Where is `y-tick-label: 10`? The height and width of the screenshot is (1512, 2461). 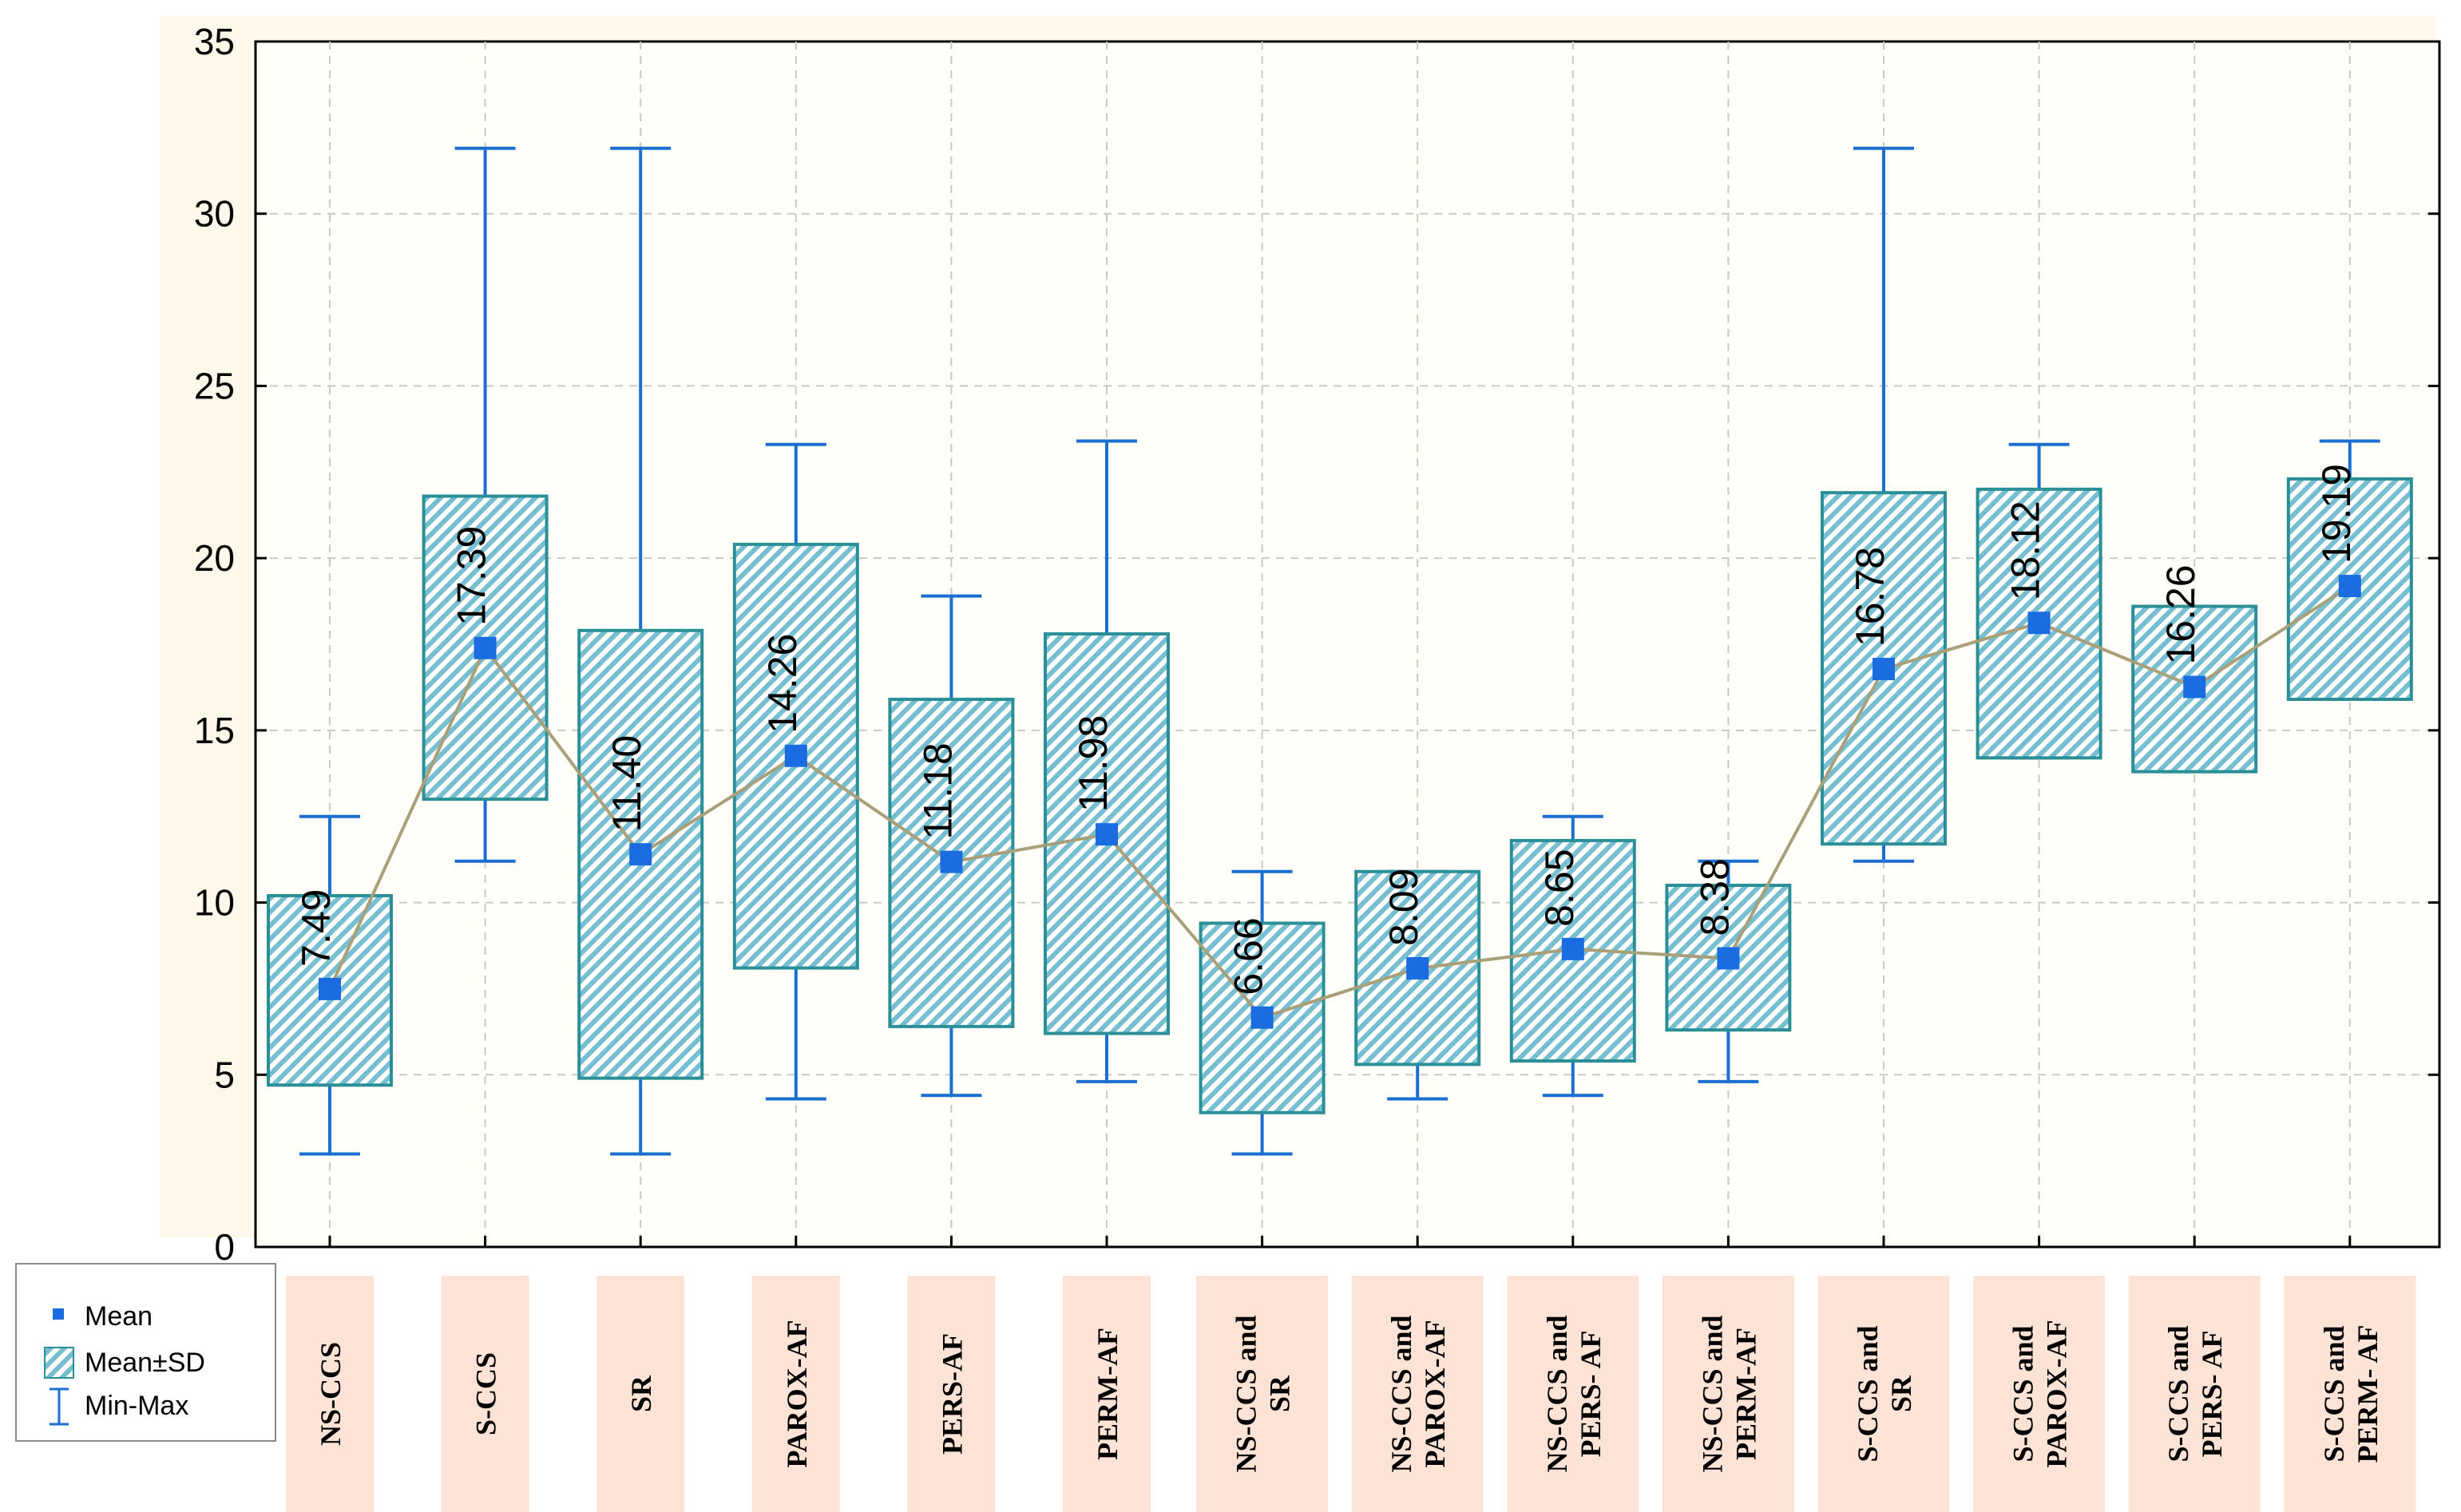 y-tick-label: 10 is located at coordinates (214, 903).